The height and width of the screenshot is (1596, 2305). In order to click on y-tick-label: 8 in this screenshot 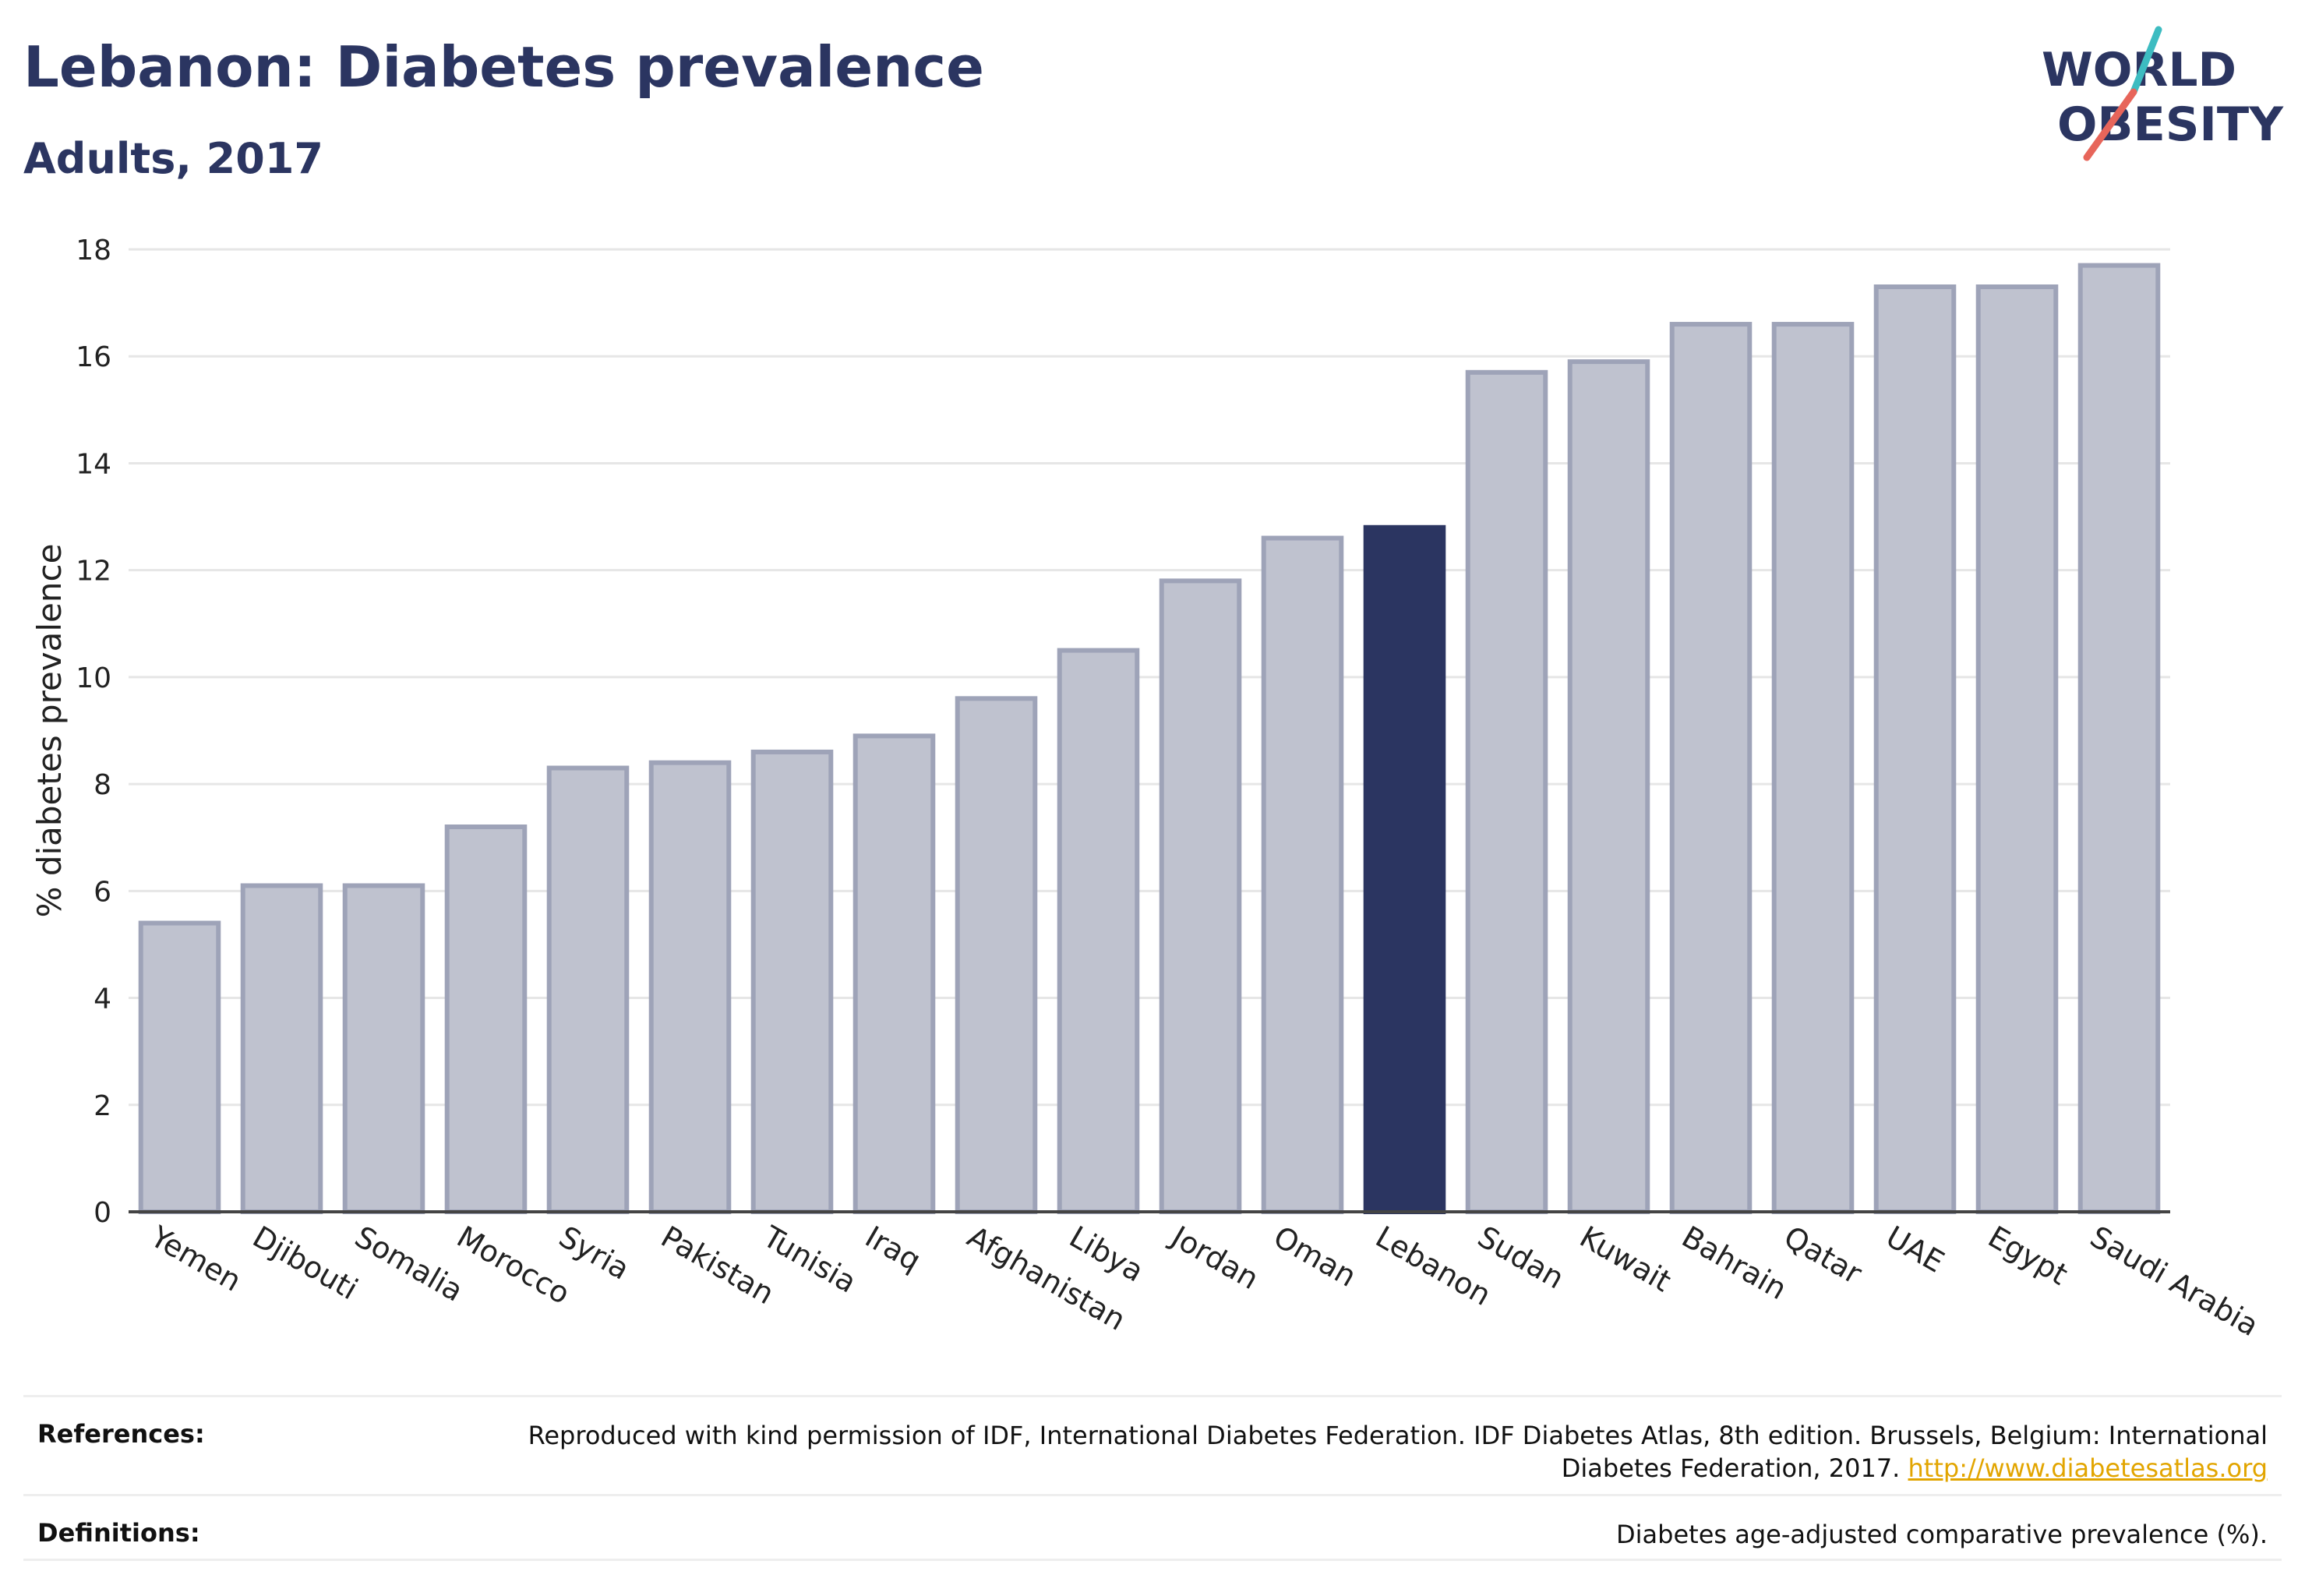, I will do `click(102, 785)`.